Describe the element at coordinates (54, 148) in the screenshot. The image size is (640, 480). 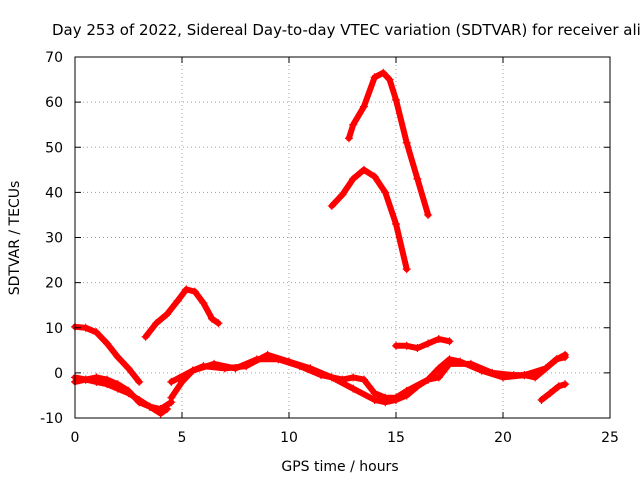
I see `y-tick-label: 50` at that location.